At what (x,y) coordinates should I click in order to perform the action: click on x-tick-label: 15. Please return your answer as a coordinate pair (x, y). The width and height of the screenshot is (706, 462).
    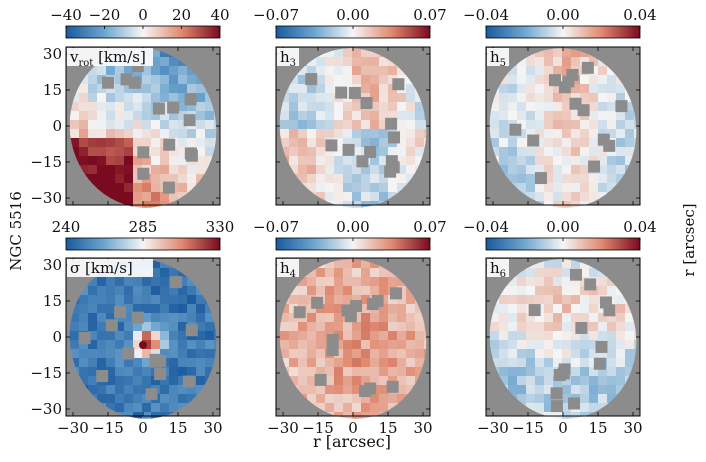
    Looking at the image, I should click on (177, 428).